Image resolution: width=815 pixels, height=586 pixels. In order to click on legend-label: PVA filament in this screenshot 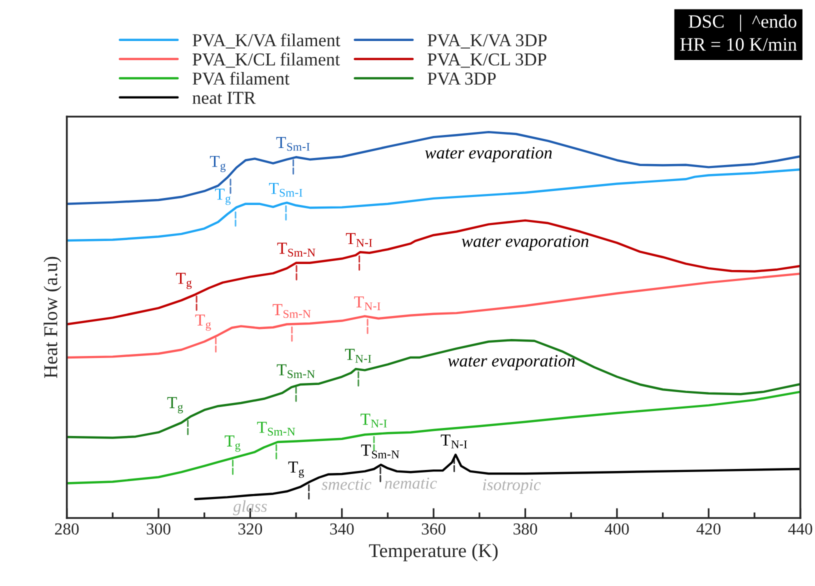, I will do `click(241, 78)`.